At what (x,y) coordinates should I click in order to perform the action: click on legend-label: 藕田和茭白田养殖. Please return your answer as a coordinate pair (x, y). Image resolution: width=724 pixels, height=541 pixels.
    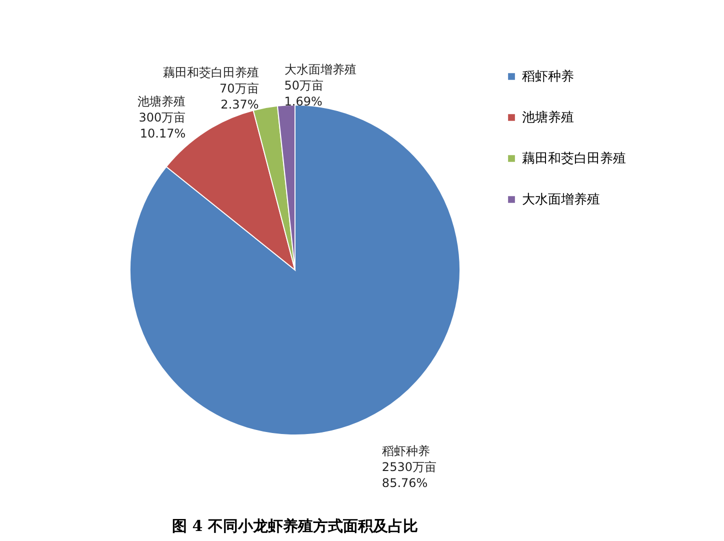
    Looking at the image, I should click on (574, 158).